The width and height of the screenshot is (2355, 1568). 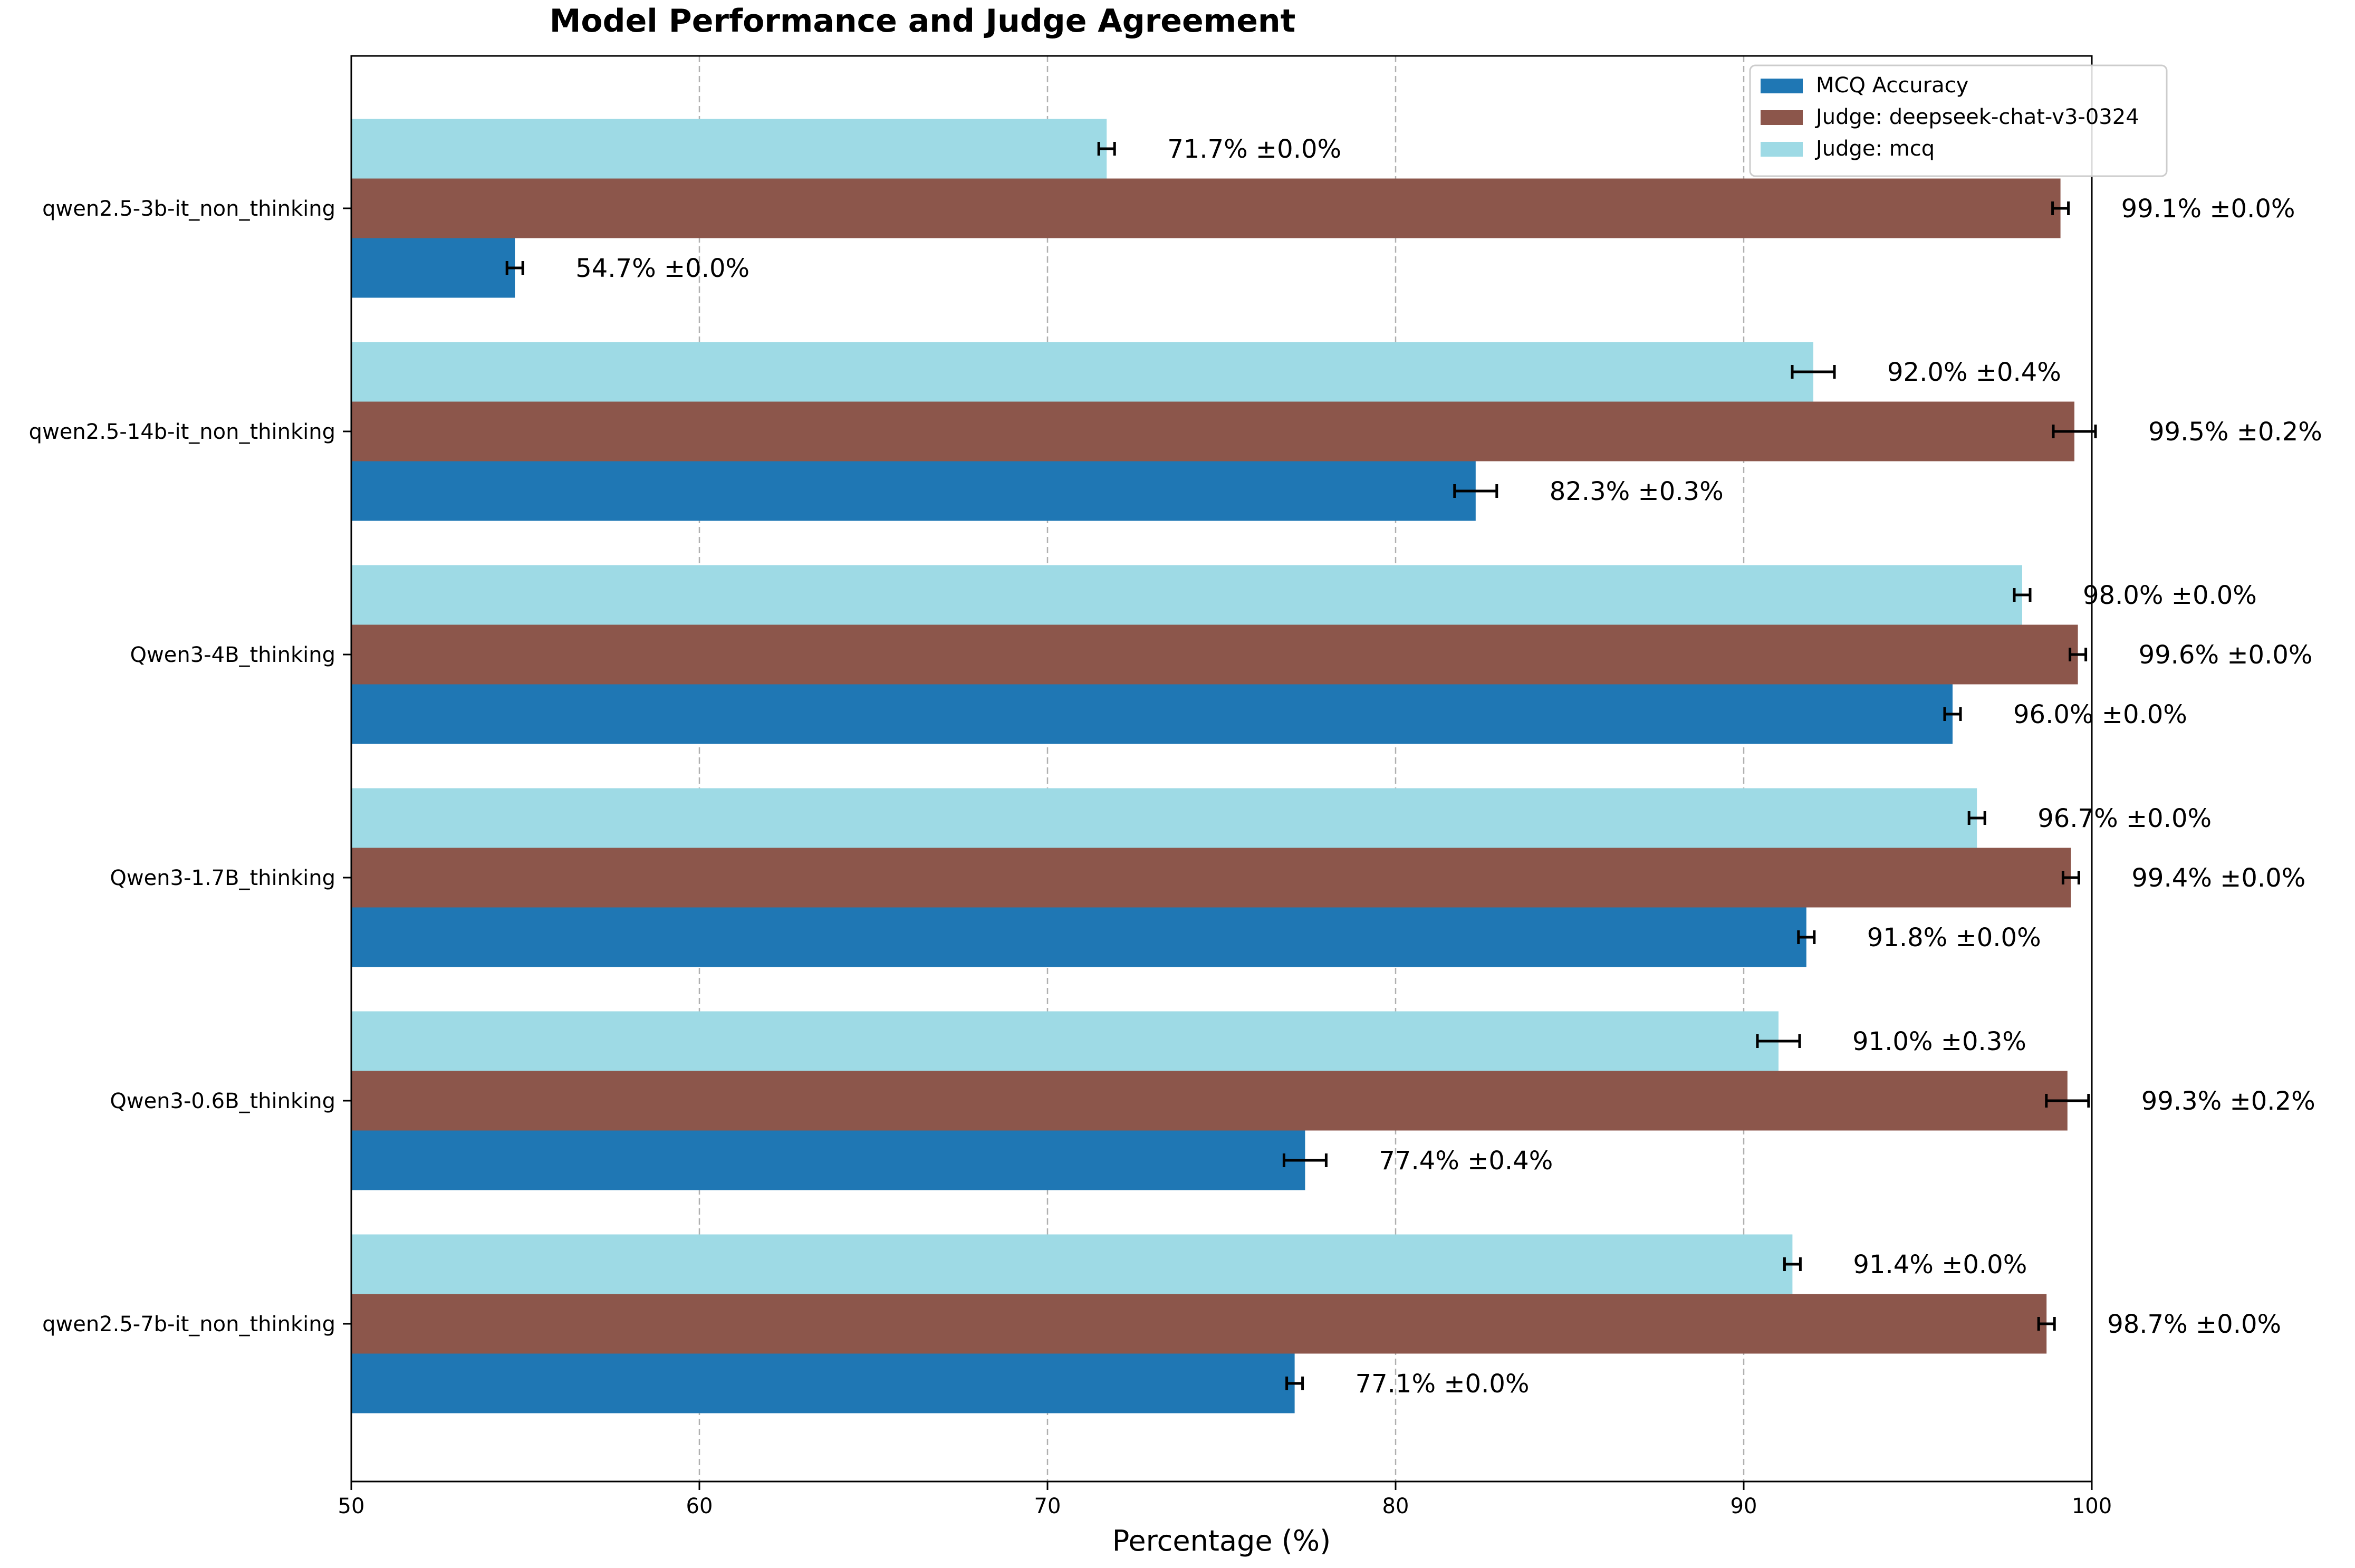 I want to click on y-tick-label: qwen2.5-3b-it_non_thinking, so click(x=188, y=209).